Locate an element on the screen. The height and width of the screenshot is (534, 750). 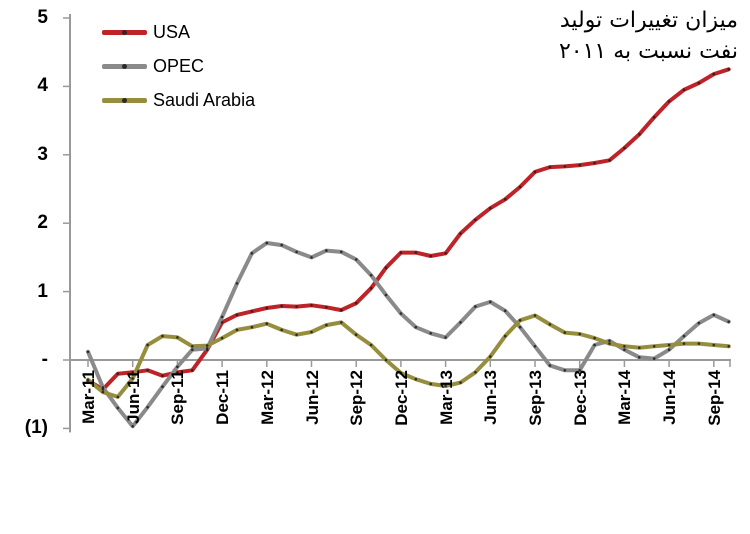
opec-marker-dot is located at coordinates (124, 66).